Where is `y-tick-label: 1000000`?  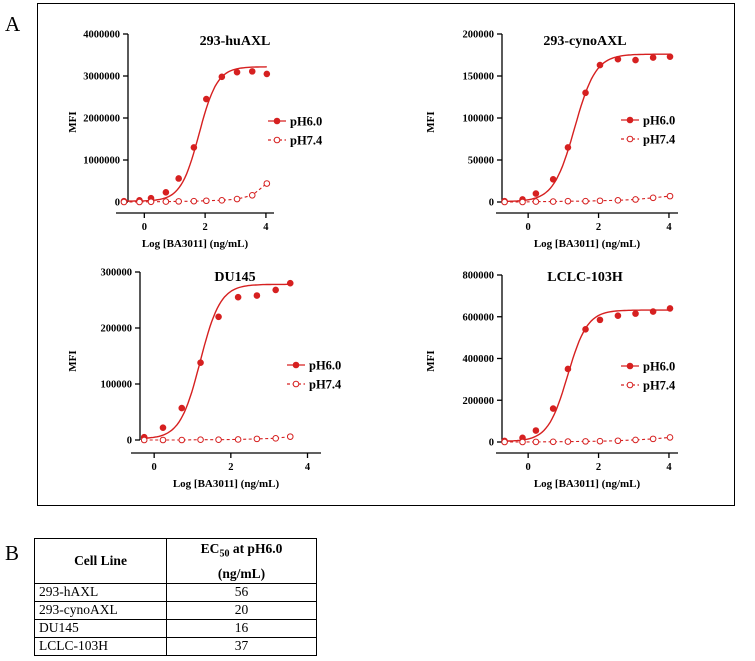
y-tick-label: 1000000 is located at coordinates (101, 161).